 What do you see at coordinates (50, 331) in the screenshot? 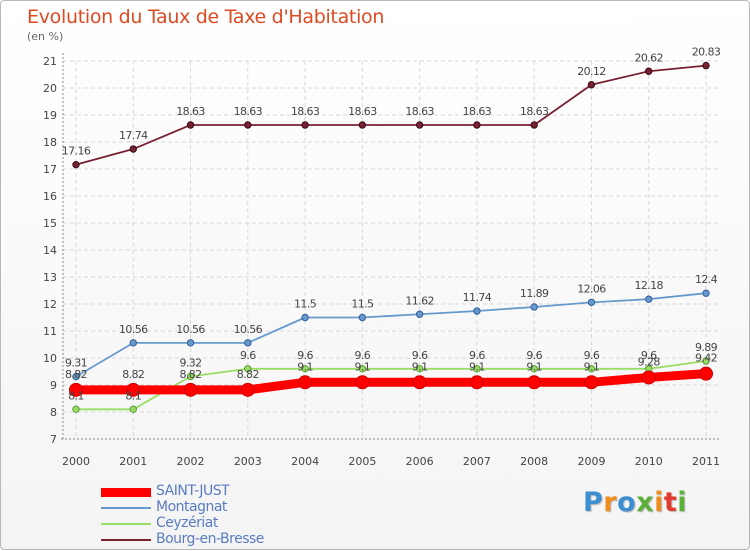
I see `y-tick-label: 11` at bounding box center [50, 331].